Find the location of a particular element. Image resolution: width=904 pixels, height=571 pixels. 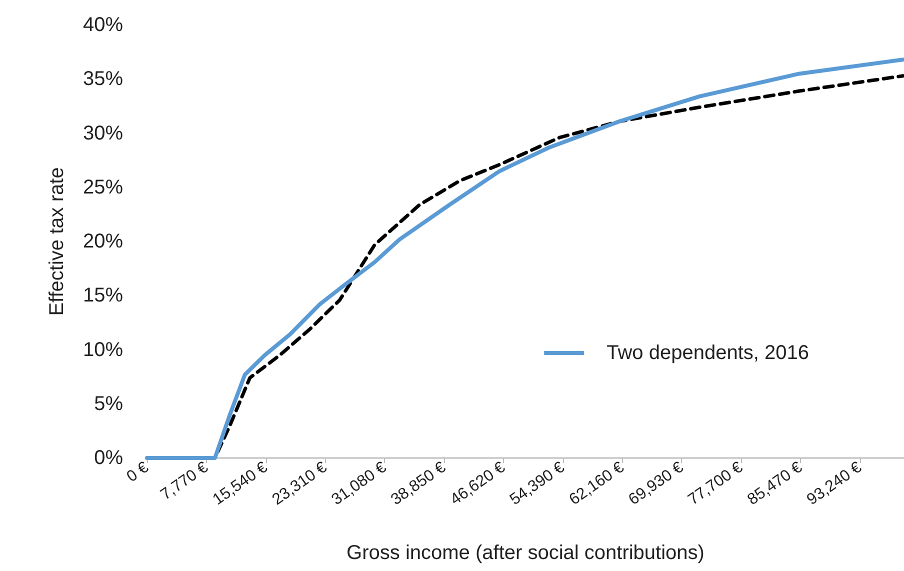

x-axis-title: Gross income (after social contributions) is located at coordinates (525, 553).